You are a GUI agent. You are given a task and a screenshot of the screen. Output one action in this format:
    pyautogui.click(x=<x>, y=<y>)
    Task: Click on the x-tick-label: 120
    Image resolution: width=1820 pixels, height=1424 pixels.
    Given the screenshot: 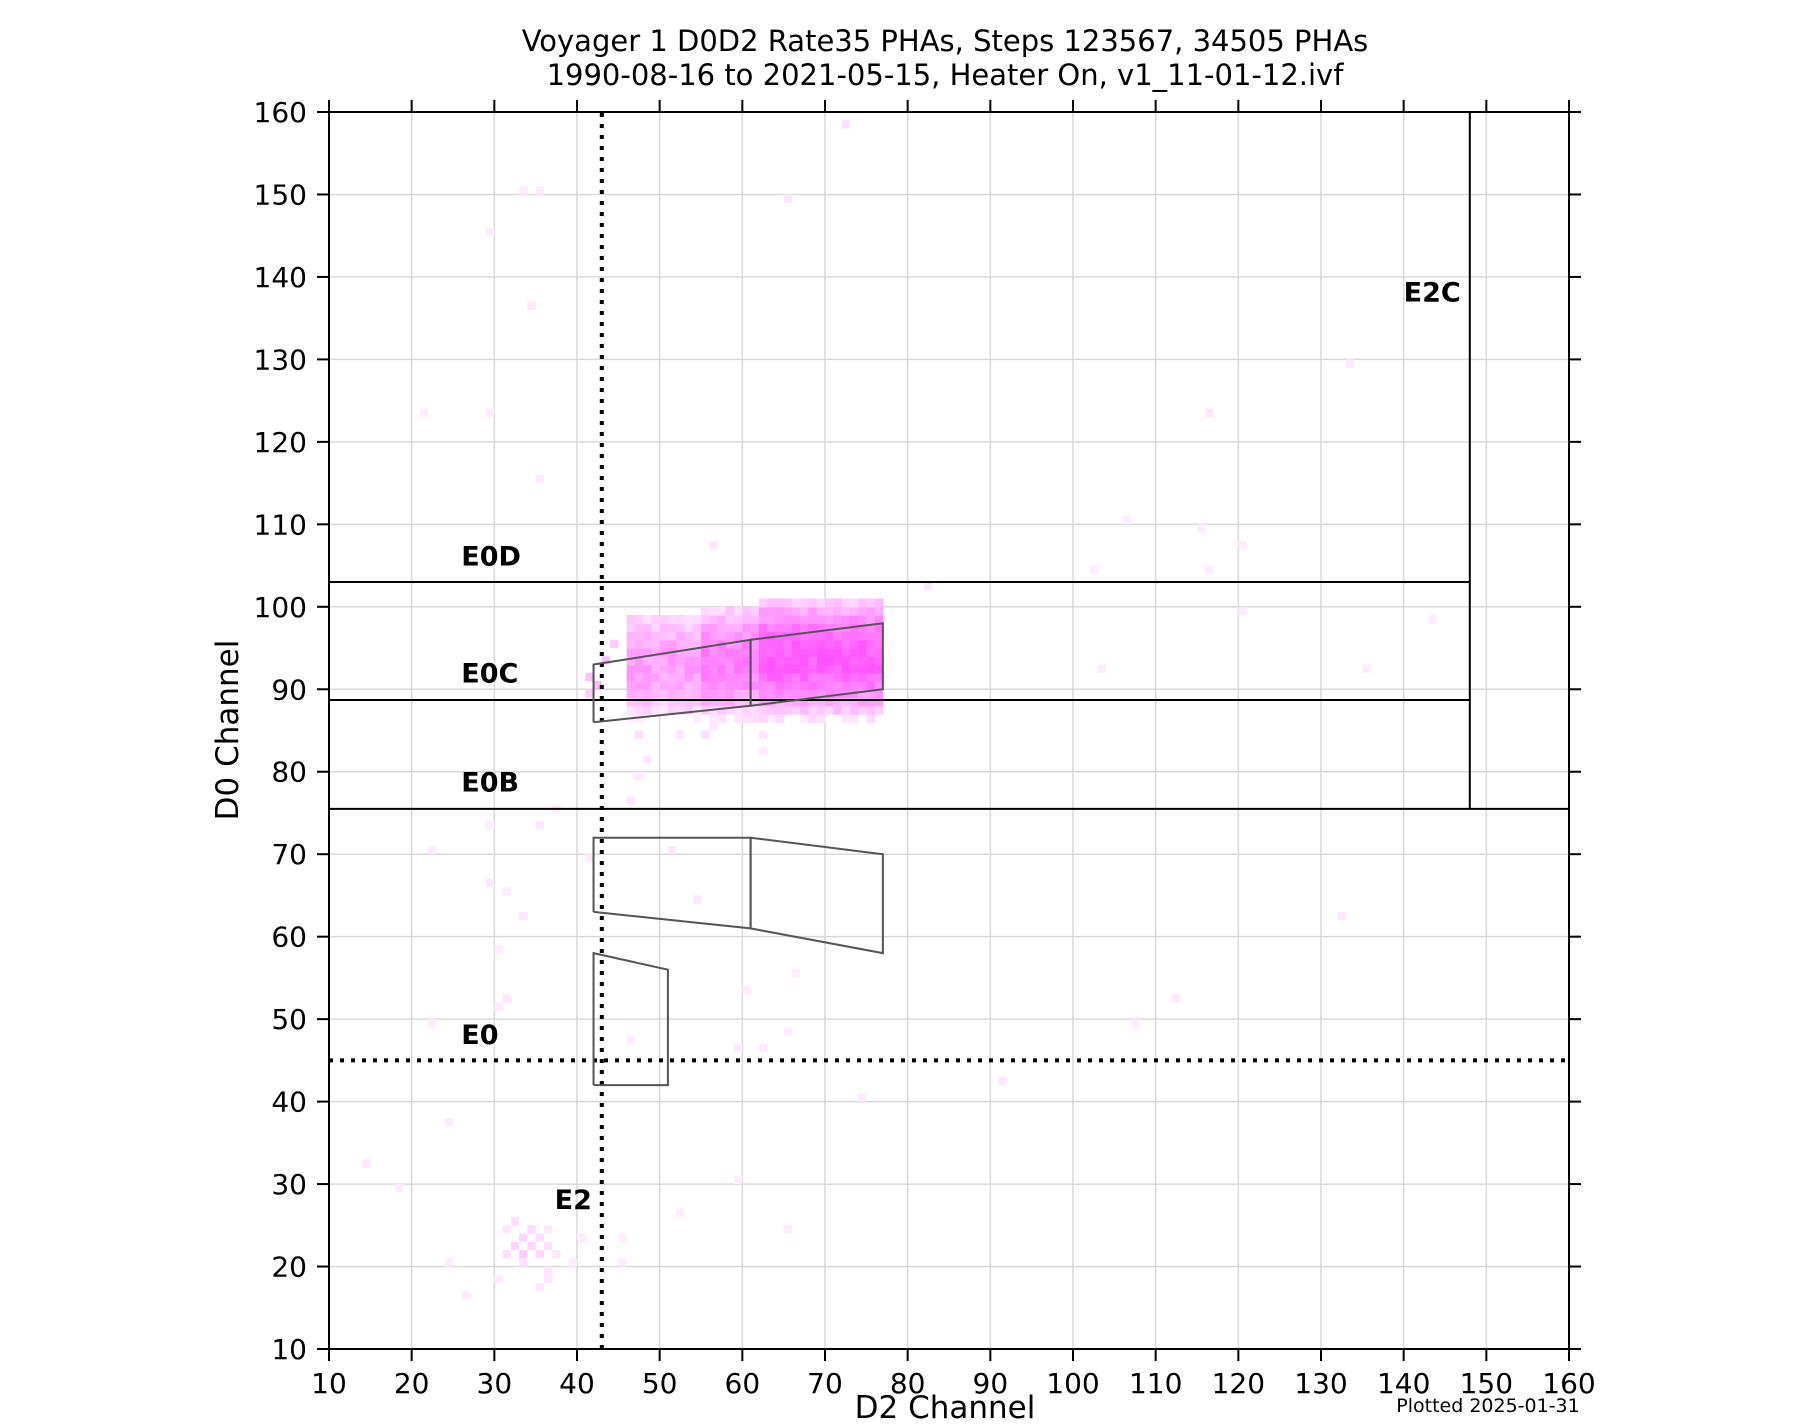 What is the action you would take?
    pyautogui.click(x=1238, y=1383)
    